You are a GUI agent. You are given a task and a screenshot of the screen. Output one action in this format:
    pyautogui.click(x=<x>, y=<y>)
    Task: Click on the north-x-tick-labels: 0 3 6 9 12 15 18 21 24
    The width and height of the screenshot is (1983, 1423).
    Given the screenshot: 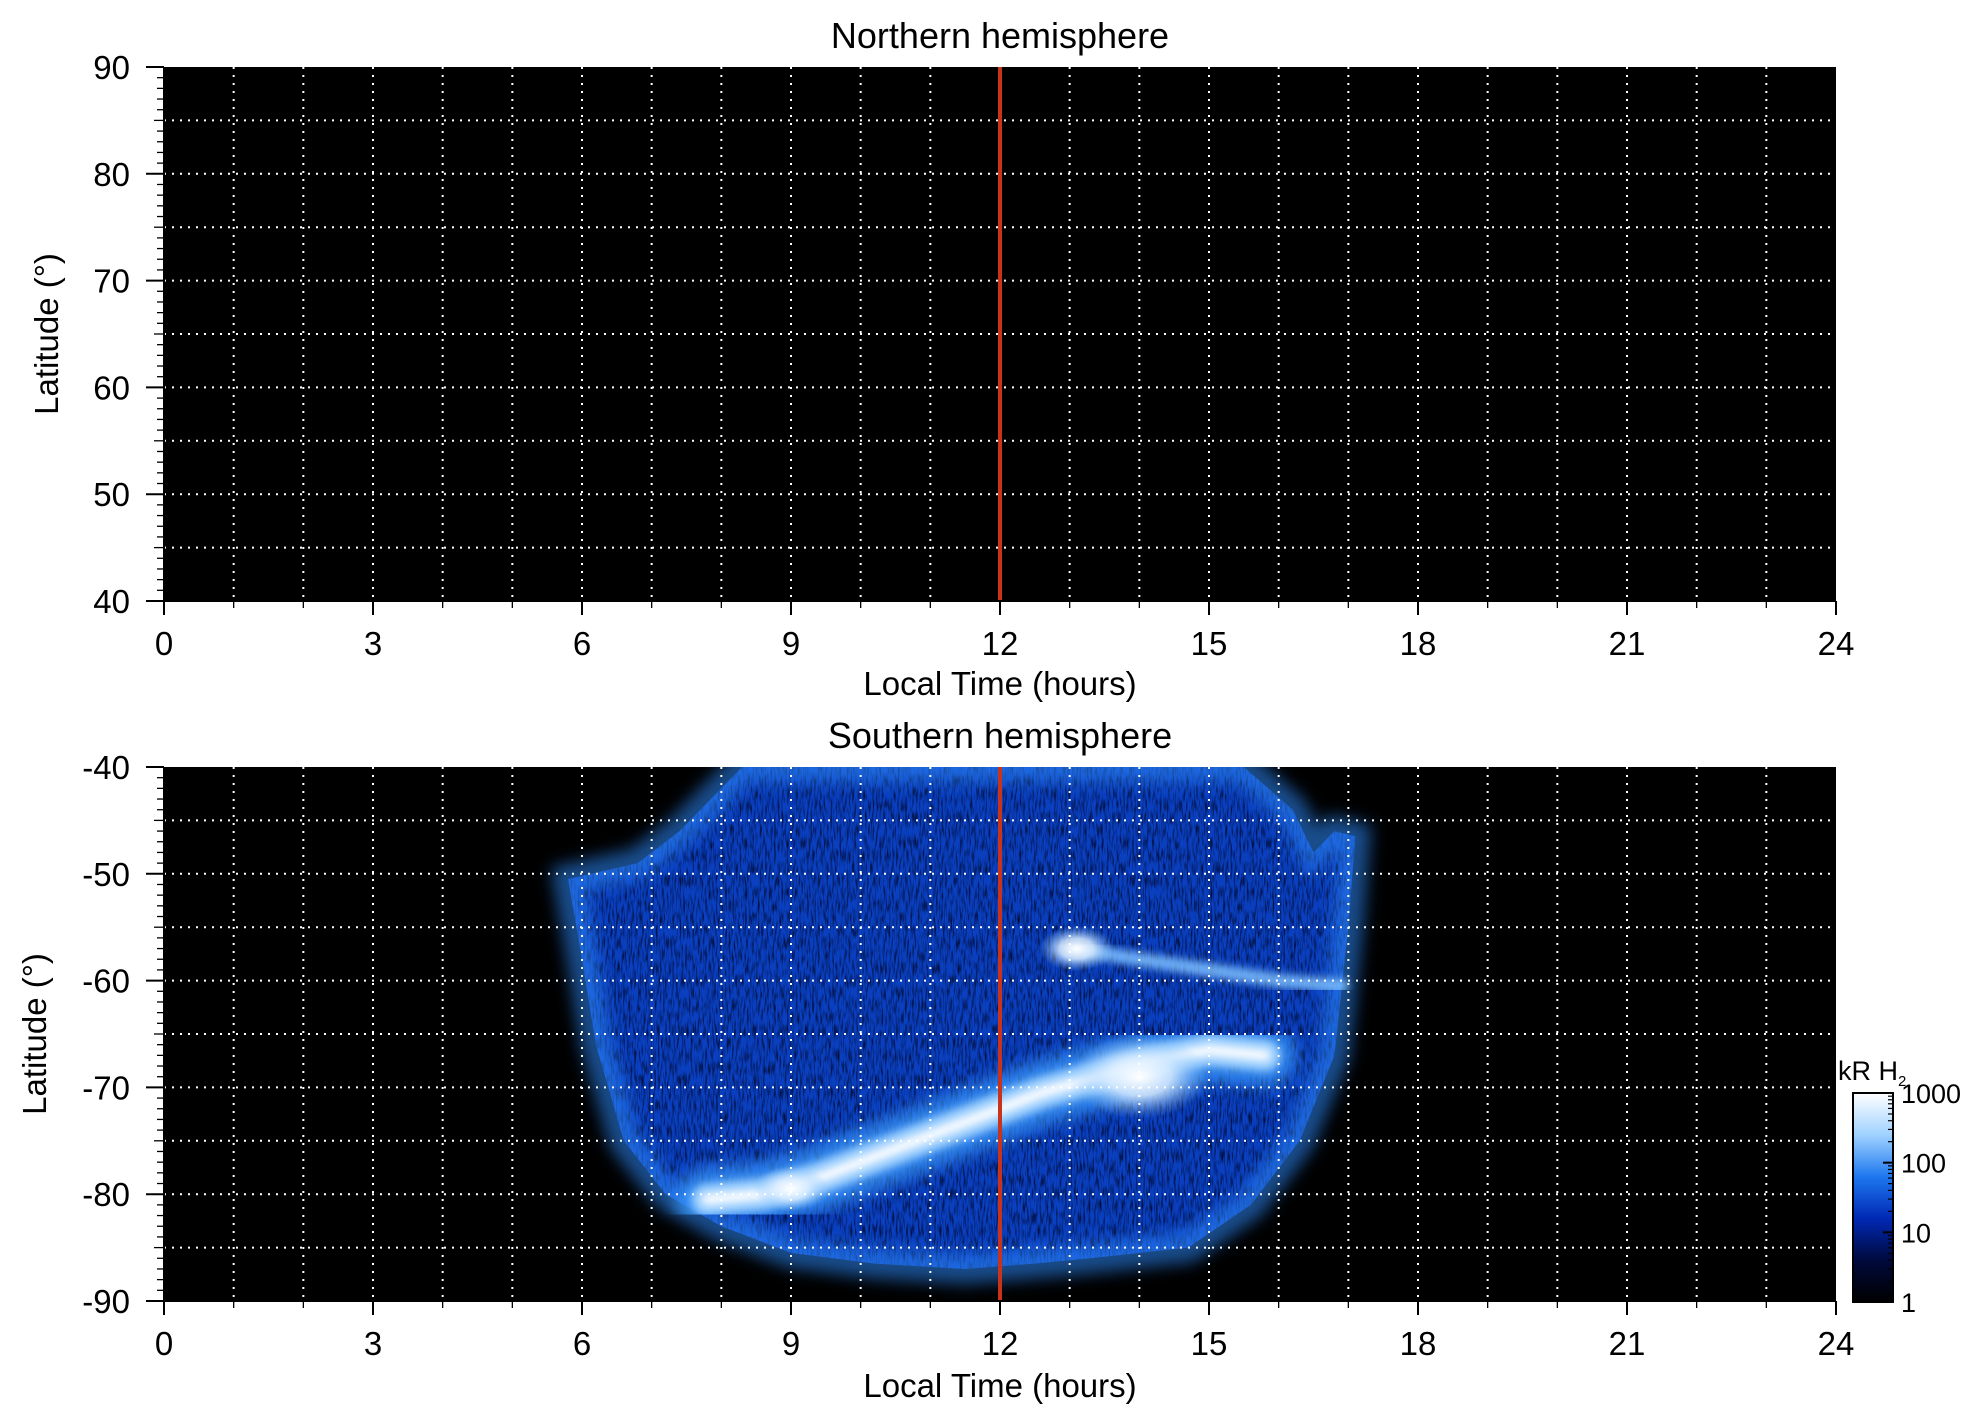 What is the action you would take?
    pyautogui.click(x=1005, y=643)
    